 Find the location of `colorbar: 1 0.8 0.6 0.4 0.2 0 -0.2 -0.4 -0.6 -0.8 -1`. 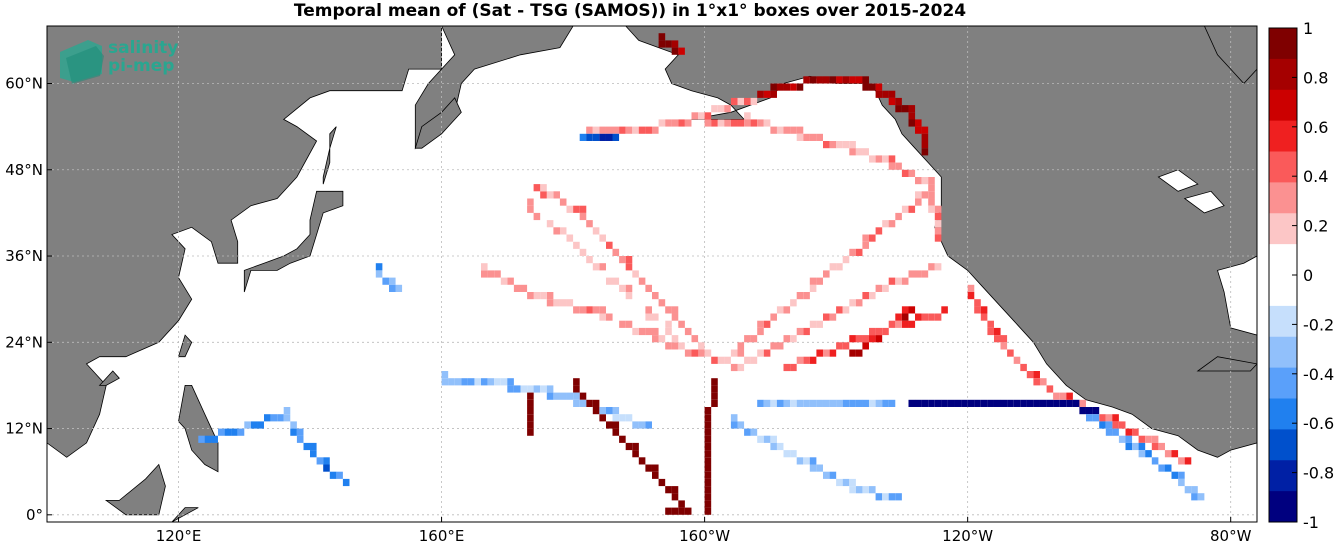

colorbar: 1 0.8 0.6 0.4 0.2 0 -0.2 -0.4 -0.6 -0.8 -1 is located at coordinates (1301, 275).